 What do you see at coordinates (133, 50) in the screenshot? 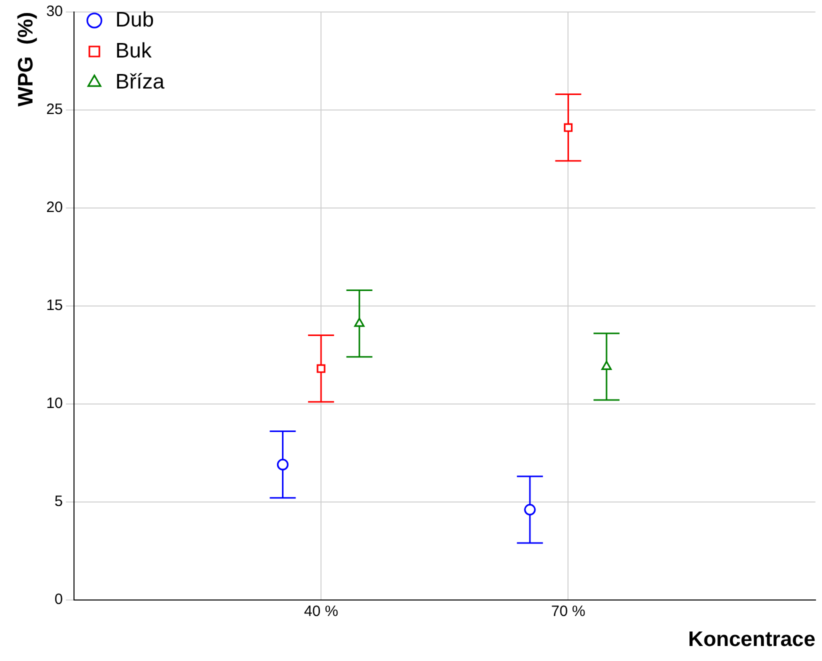
I see `legend-label: Buk` at bounding box center [133, 50].